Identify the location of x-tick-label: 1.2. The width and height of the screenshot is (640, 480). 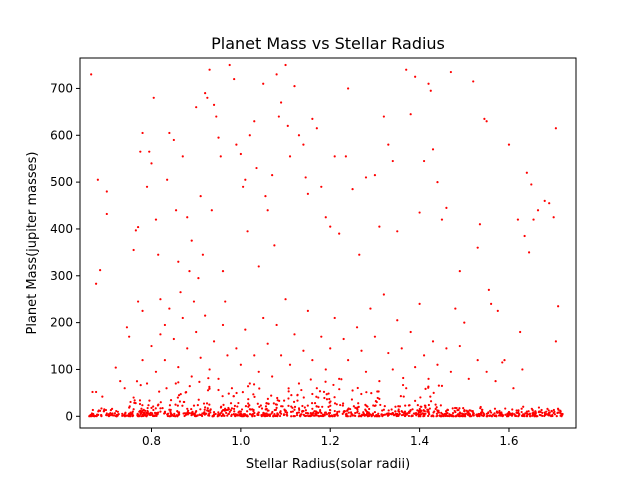
(330, 441).